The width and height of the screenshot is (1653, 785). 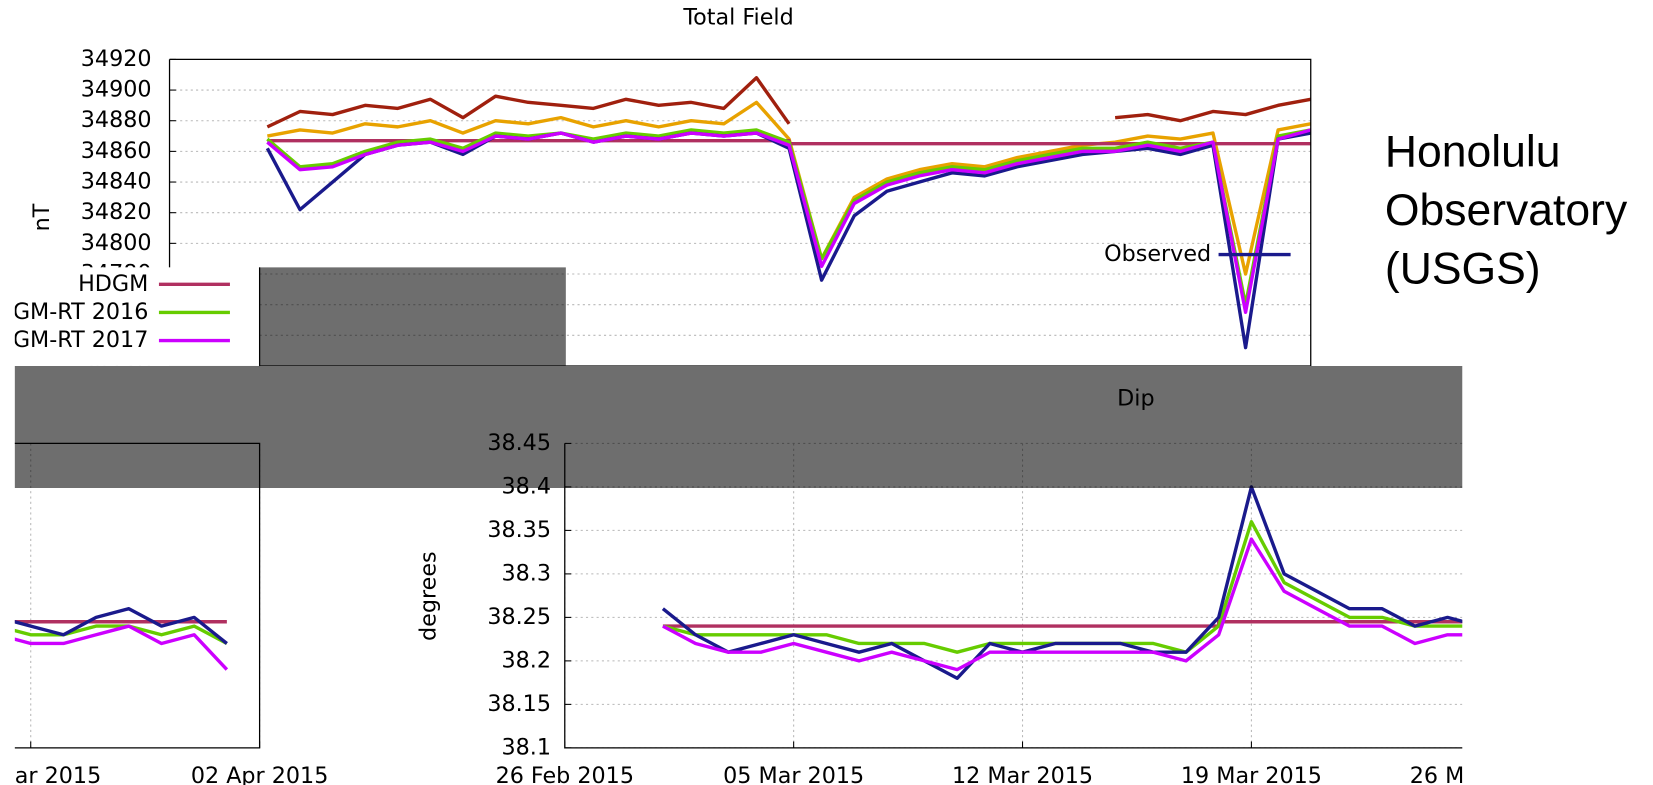 I want to click on x-tick-label: 12 Mar 2015, so click(x=1022, y=774).